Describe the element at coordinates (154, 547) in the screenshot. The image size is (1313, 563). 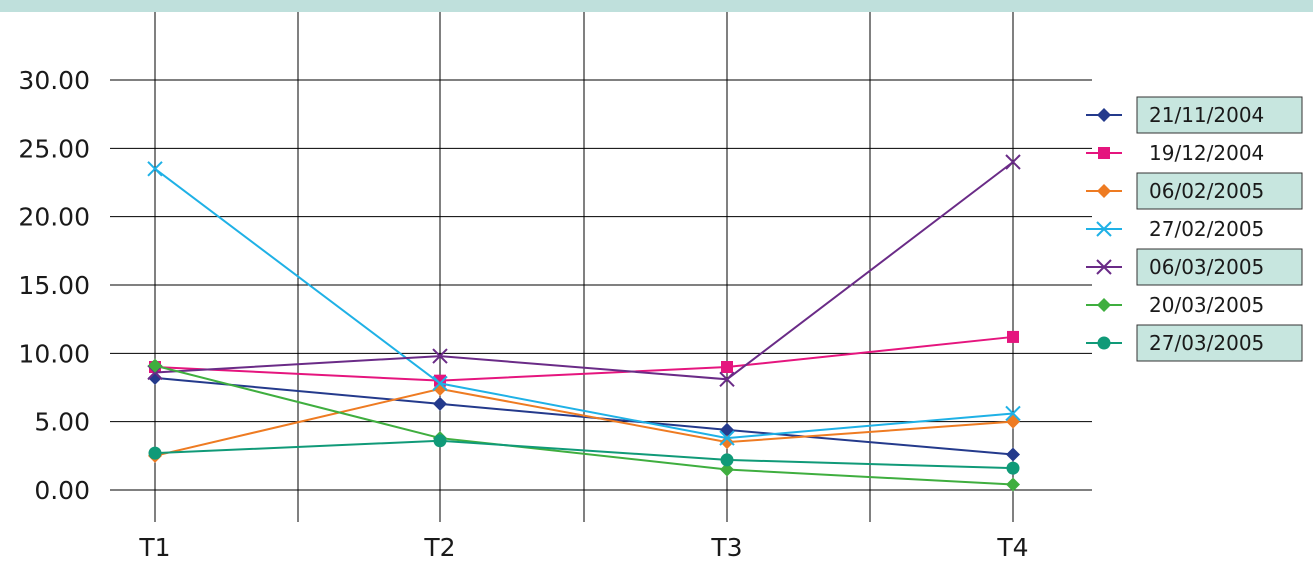
I see `x-tick-label: T1` at that location.